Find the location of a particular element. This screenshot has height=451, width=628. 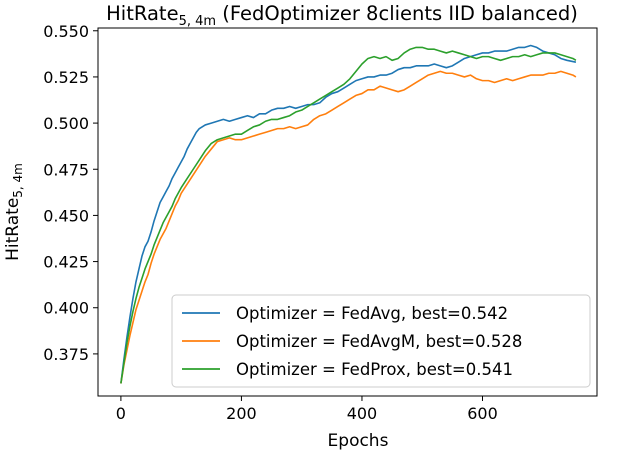

x-tick-label: 200 is located at coordinates (241, 413).